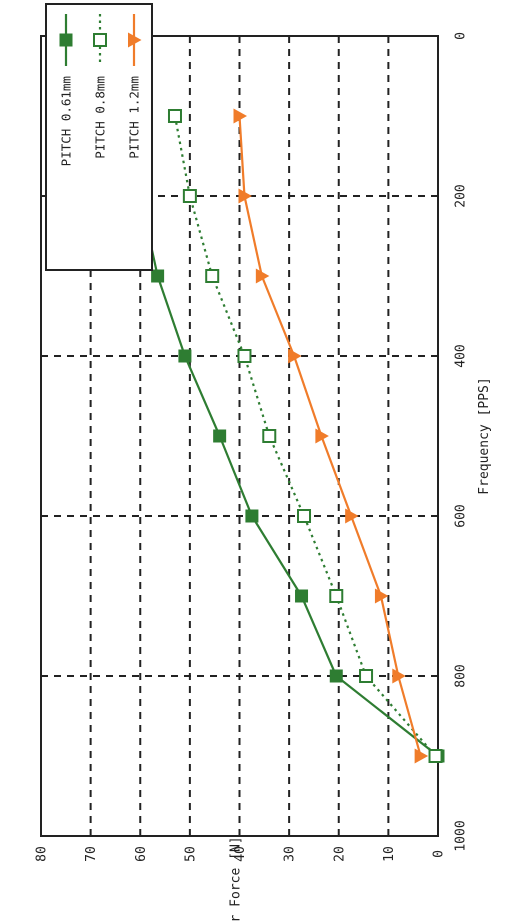 The height and width of the screenshot is (921, 506). What do you see at coordinates (91, 854) in the screenshot?
I see `y-tick-label: 70` at bounding box center [91, 854].